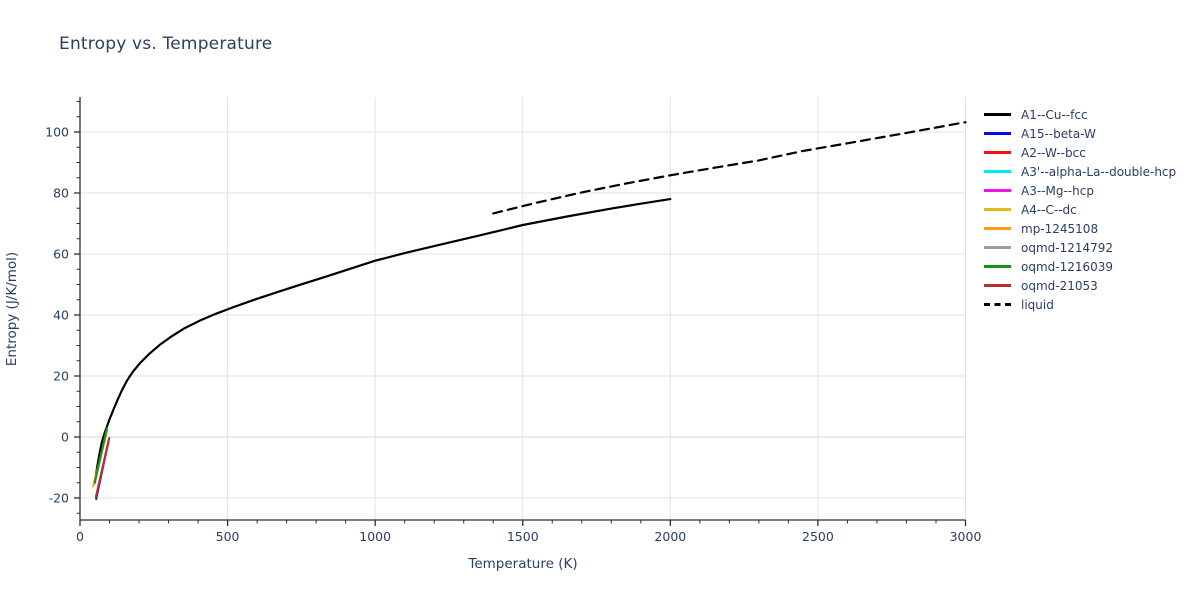 This screenshot has width=1200, height=600. I want to click on y-tick-label: 60, so click(61, 254).